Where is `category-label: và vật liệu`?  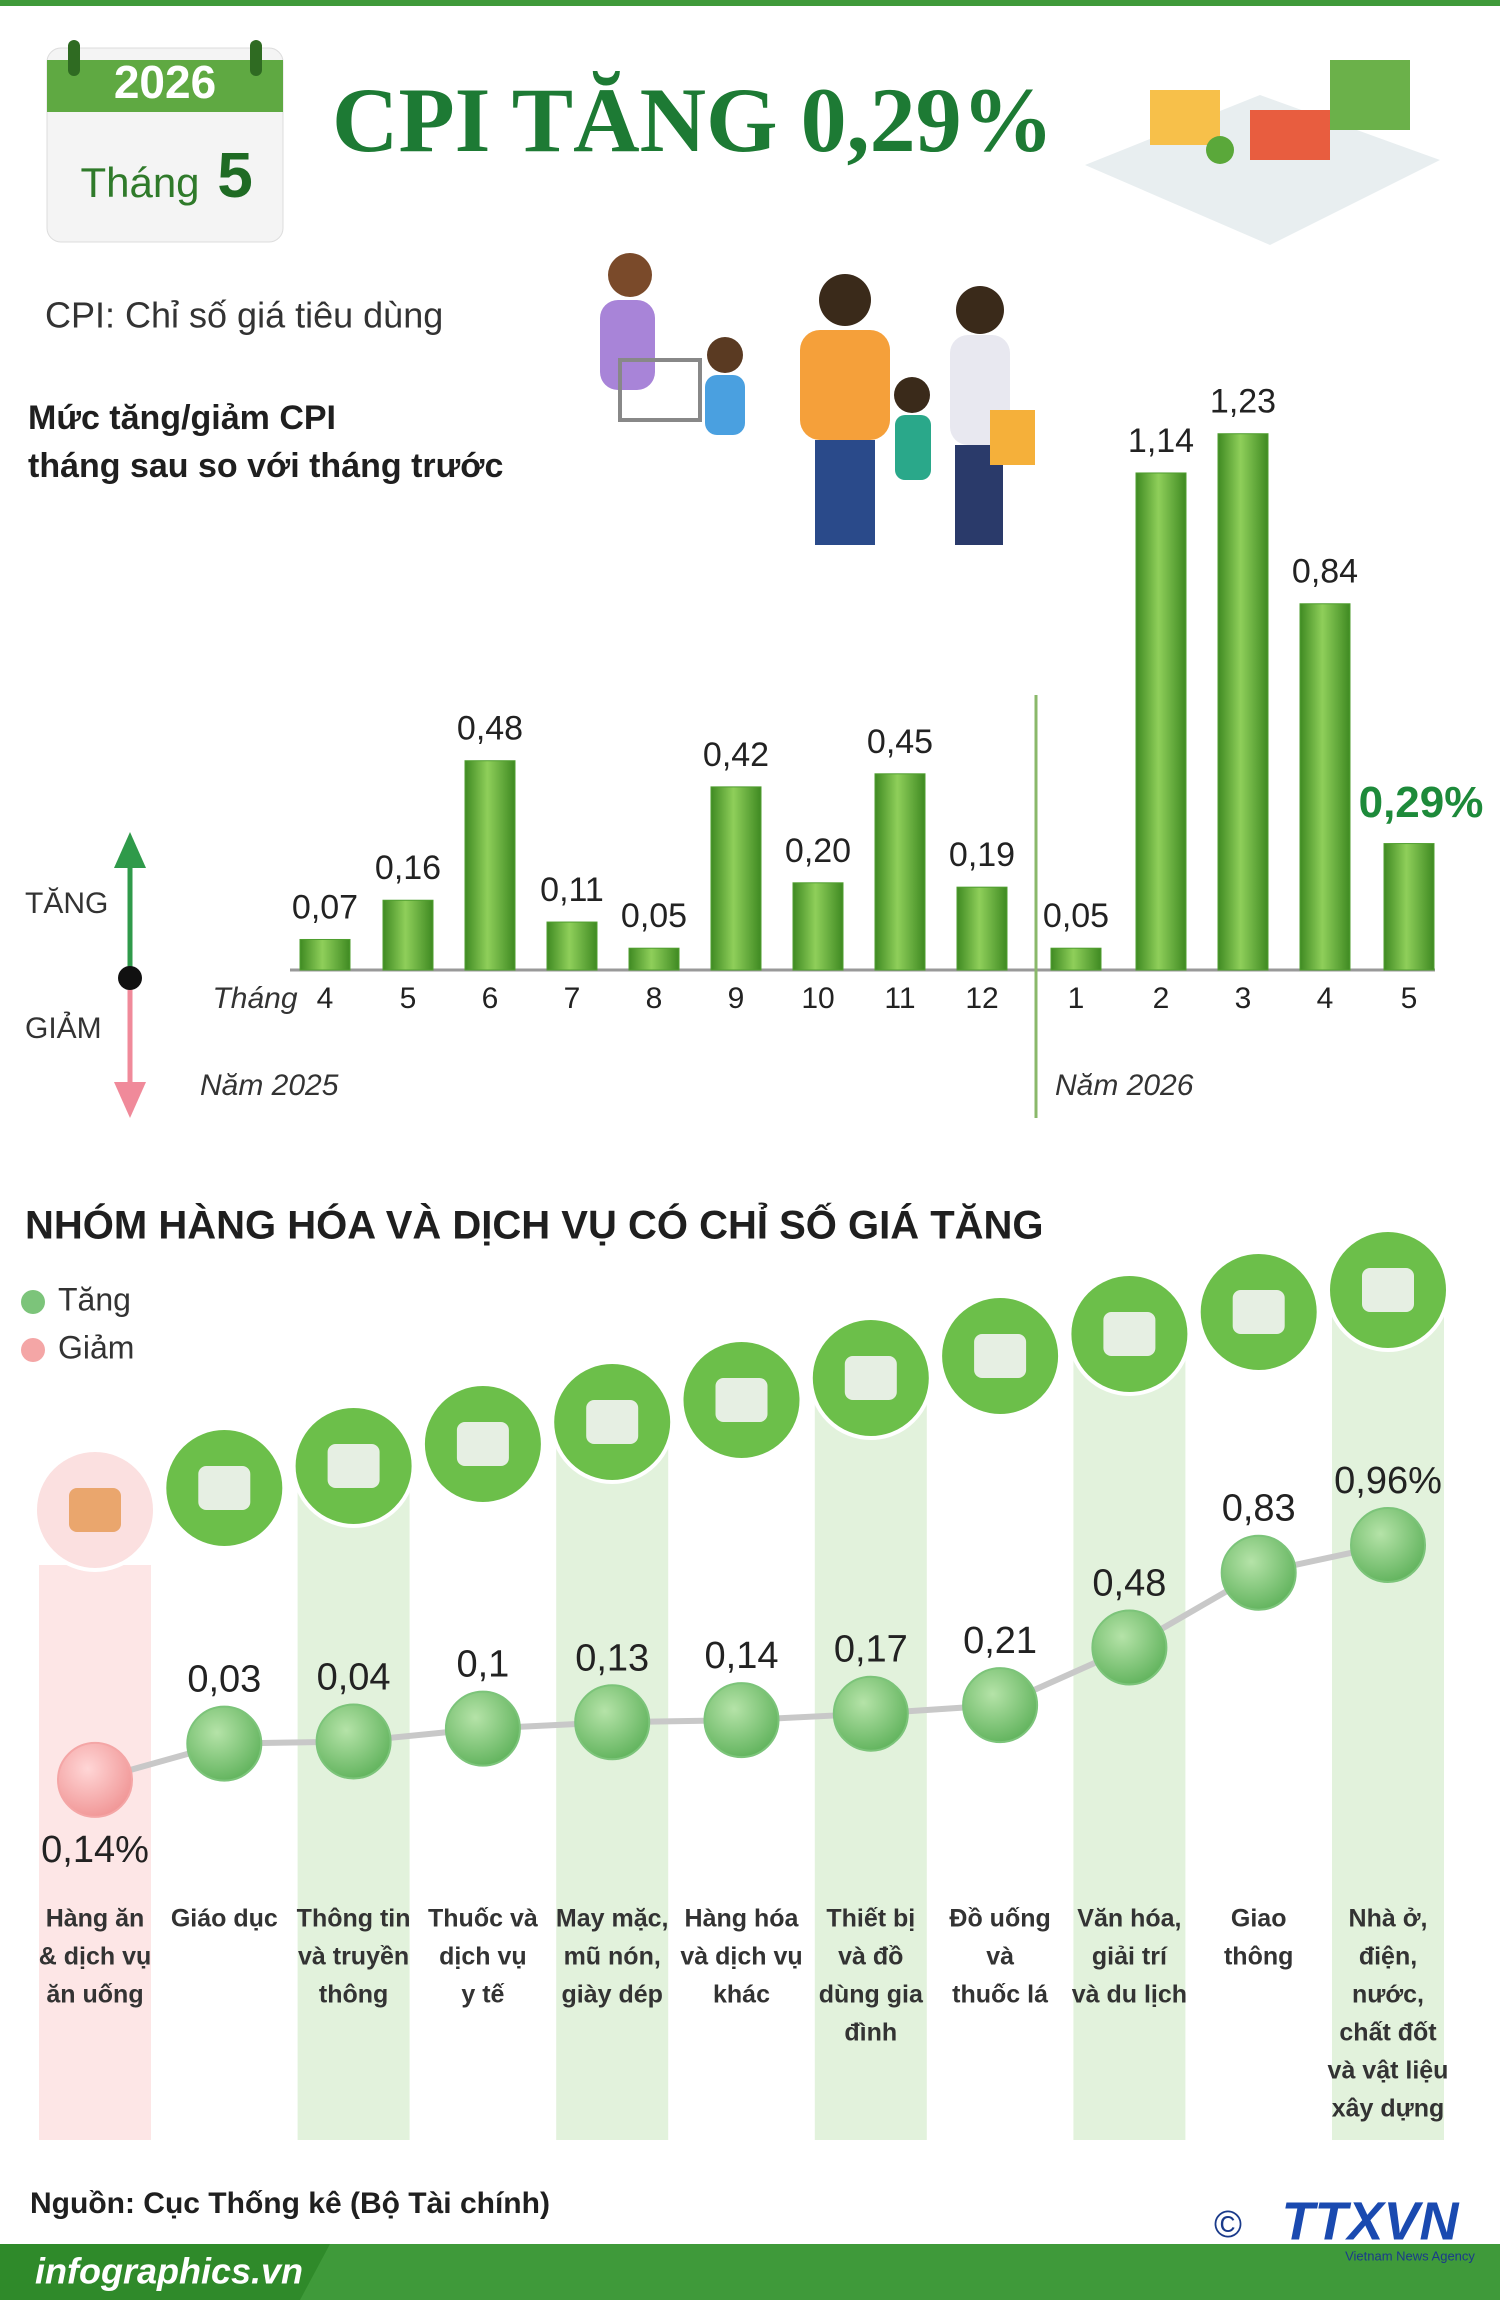
category-label: và vật liệu is located at coordinates (1388, 2071).